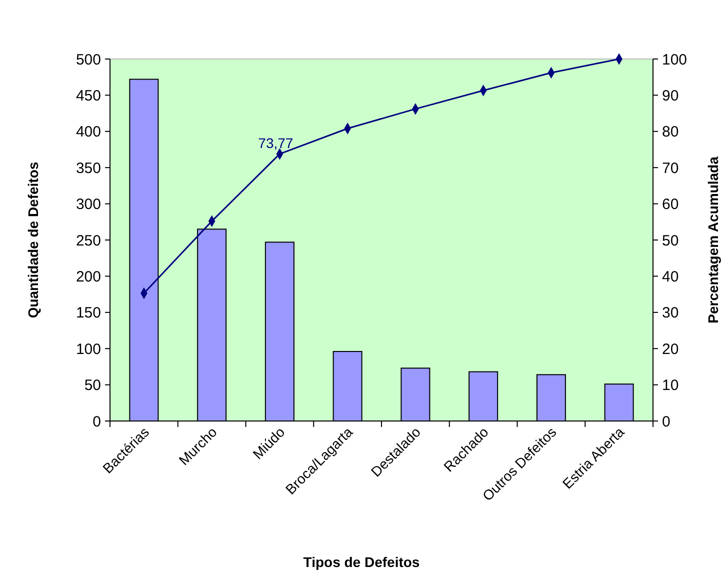  What do you see at coordinates (88, 205) in the screenshot?
I see `y-tick-label: 300` at bounding box center [88, 205].